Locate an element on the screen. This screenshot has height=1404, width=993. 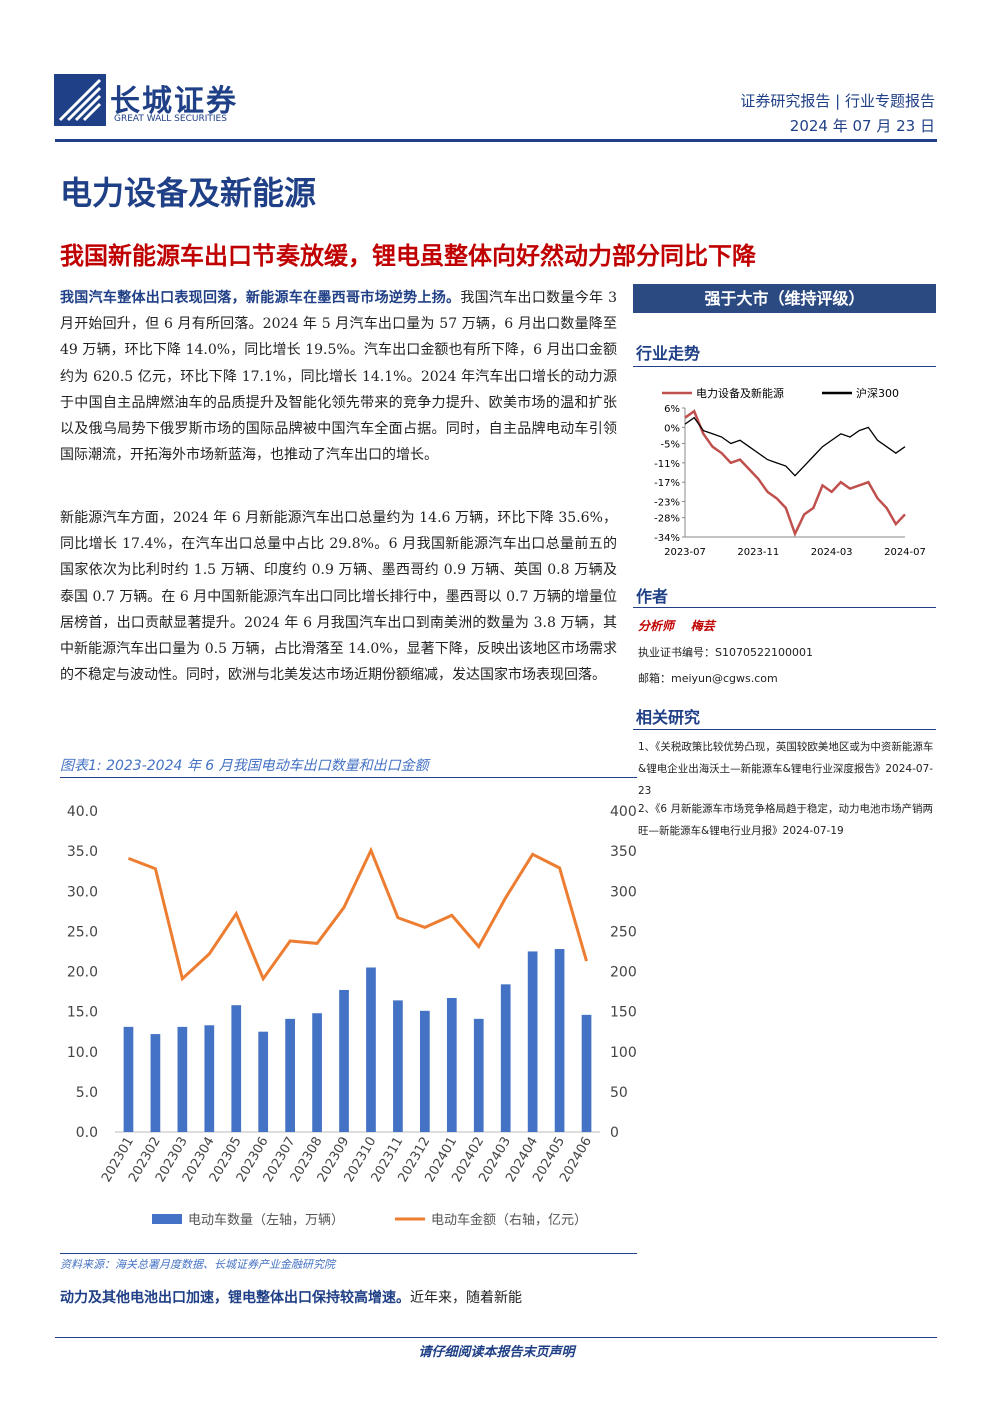
y-tick-label: 15.0 is located at coordinates (82, 1013).